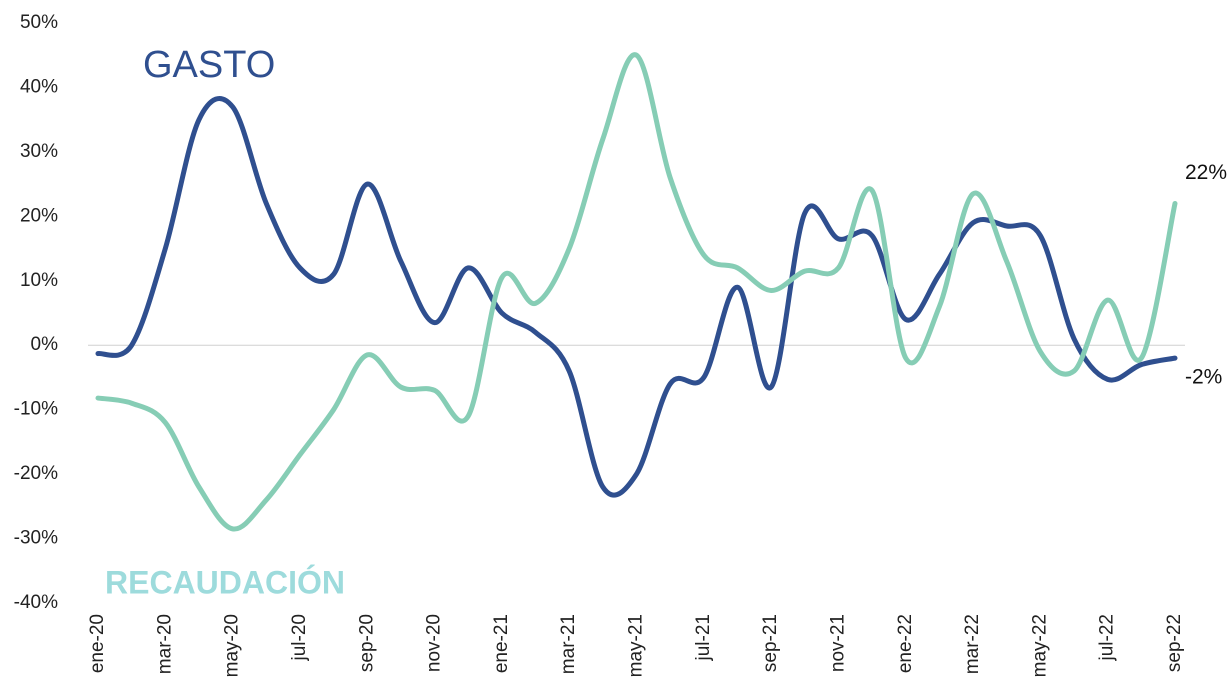  What do you see at coordinates (501, 643) in the screenshot?
I see `x-tick-label: ene-21` at bounding box center [501, 643].